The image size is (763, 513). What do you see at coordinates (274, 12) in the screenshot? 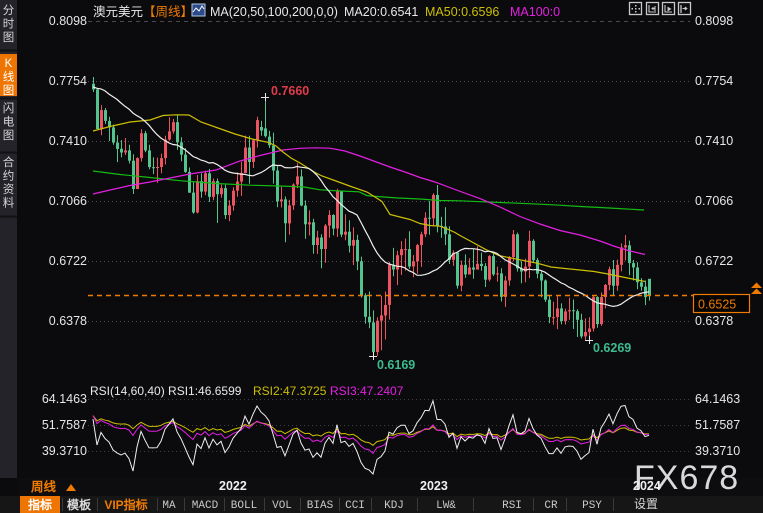
I see `svg-text: MA(20,50,100,200,0,0)` at bounding box center [274, 12].